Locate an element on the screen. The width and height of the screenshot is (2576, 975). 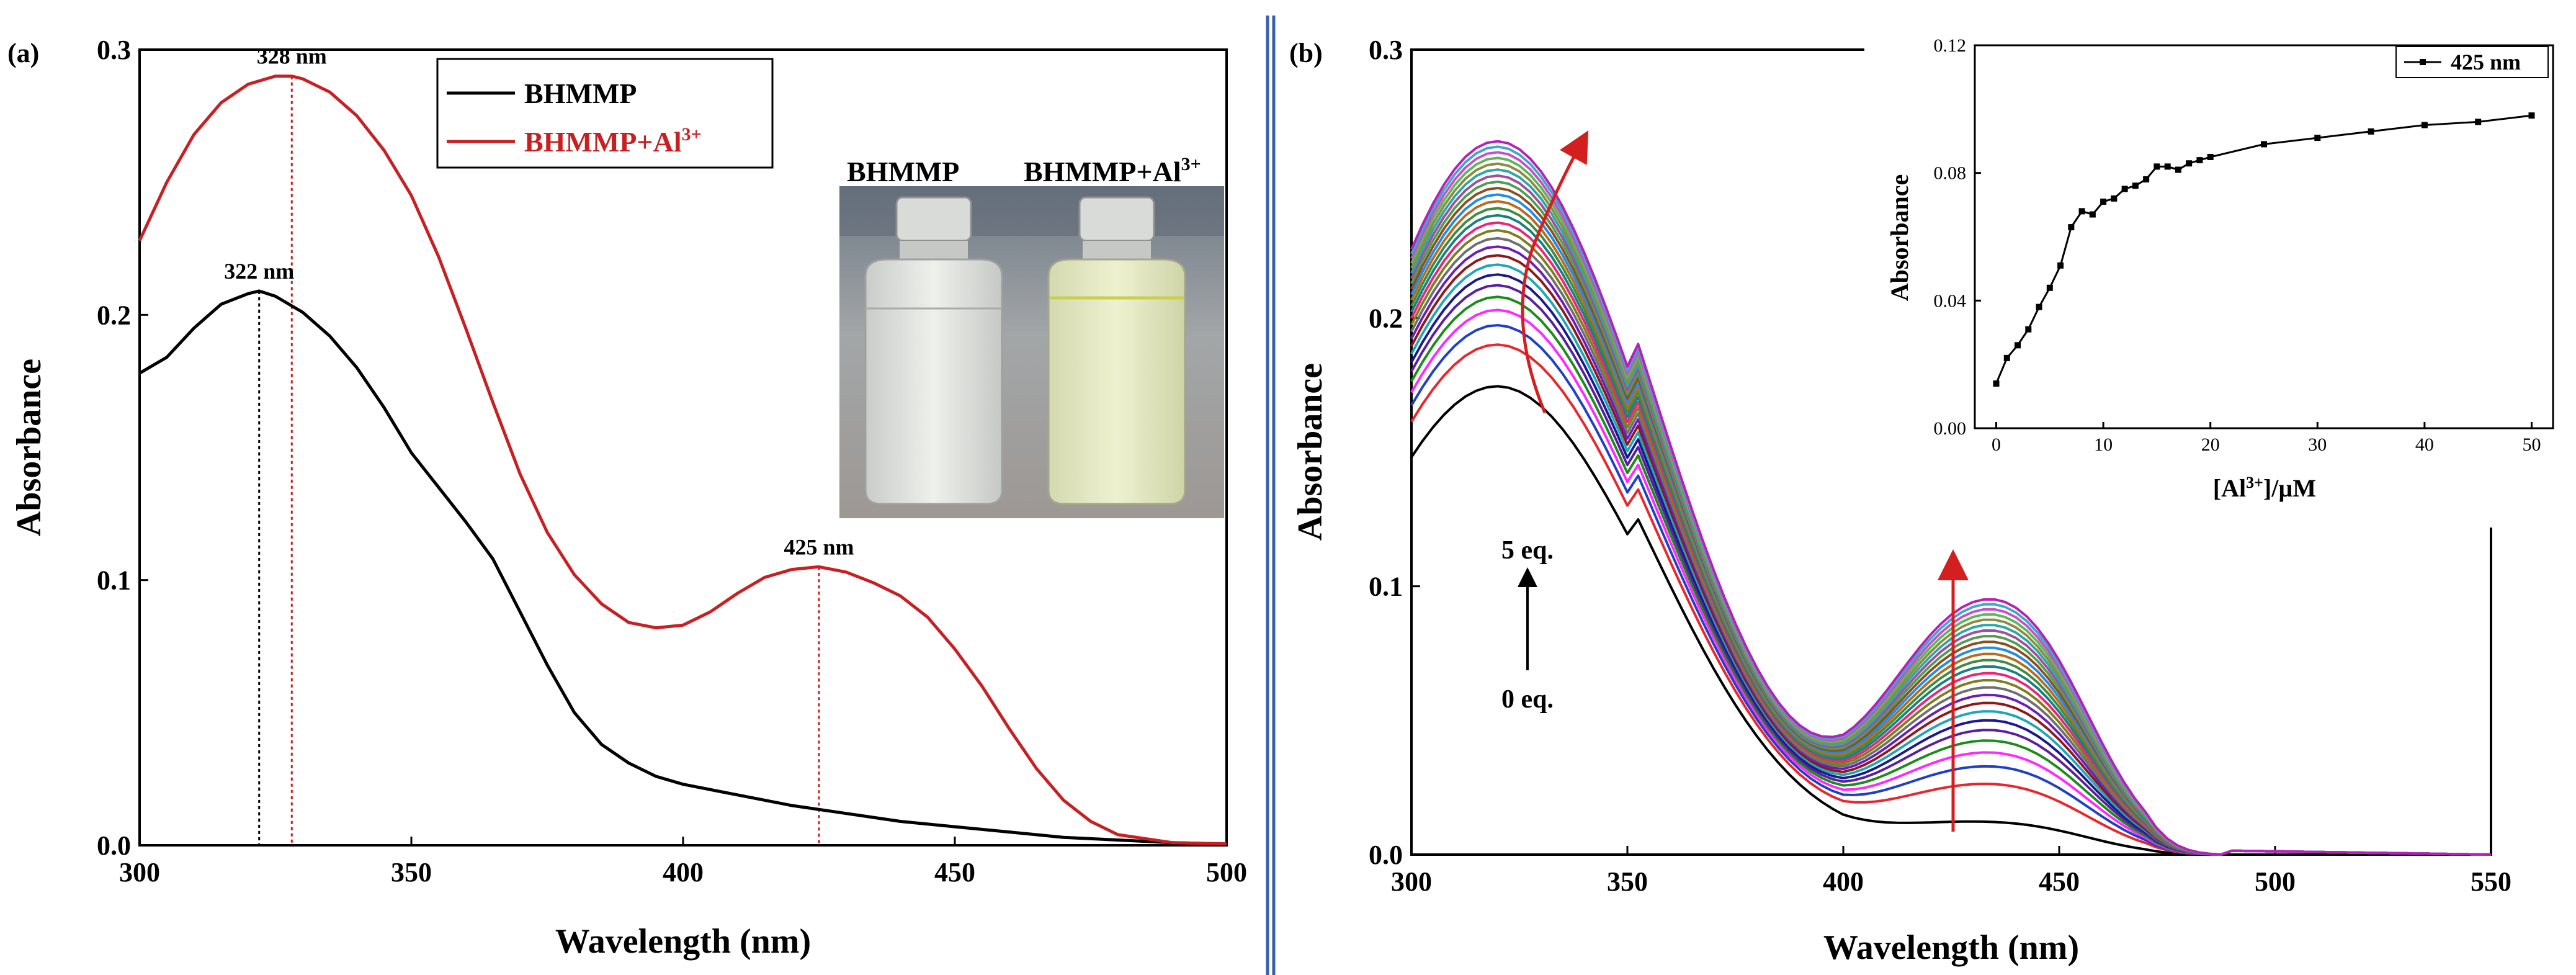
inset-x-axis-label: [Al3+]/µM is located at coordinates (2264, 488).